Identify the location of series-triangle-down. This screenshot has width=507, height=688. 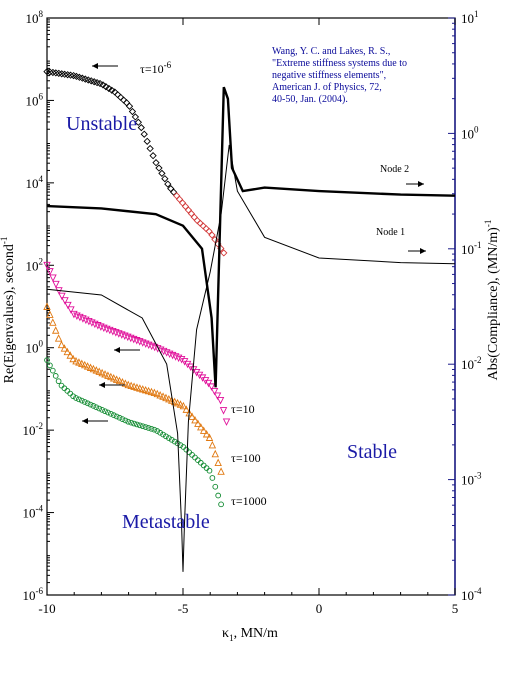
(137, 343).